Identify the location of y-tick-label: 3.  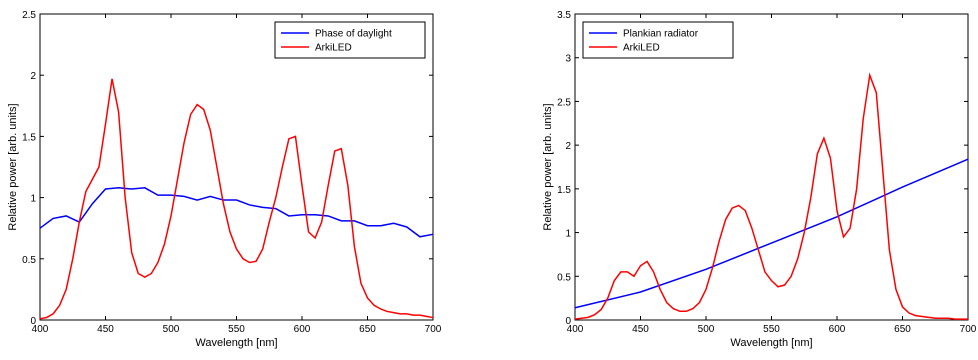
(568, 59).